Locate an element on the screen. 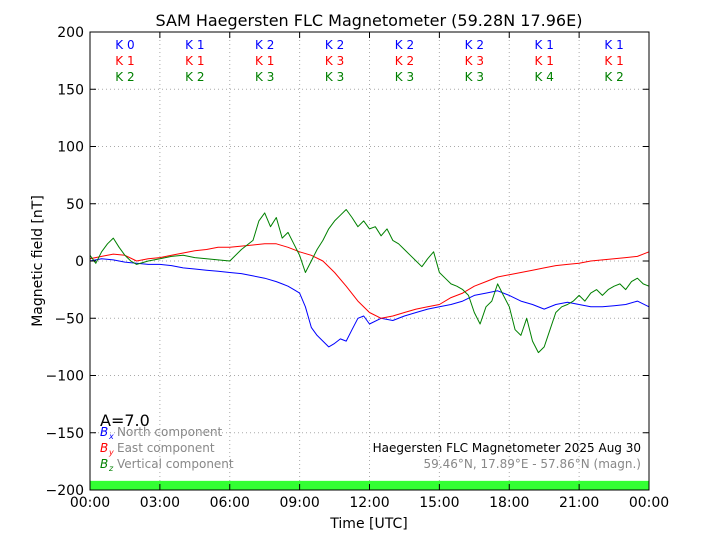 This screenshot has width=720, height=540. station-annotation: Haegersten FLC Magnetometer 2025 Aug 30 is located at coordinates (507, 448).